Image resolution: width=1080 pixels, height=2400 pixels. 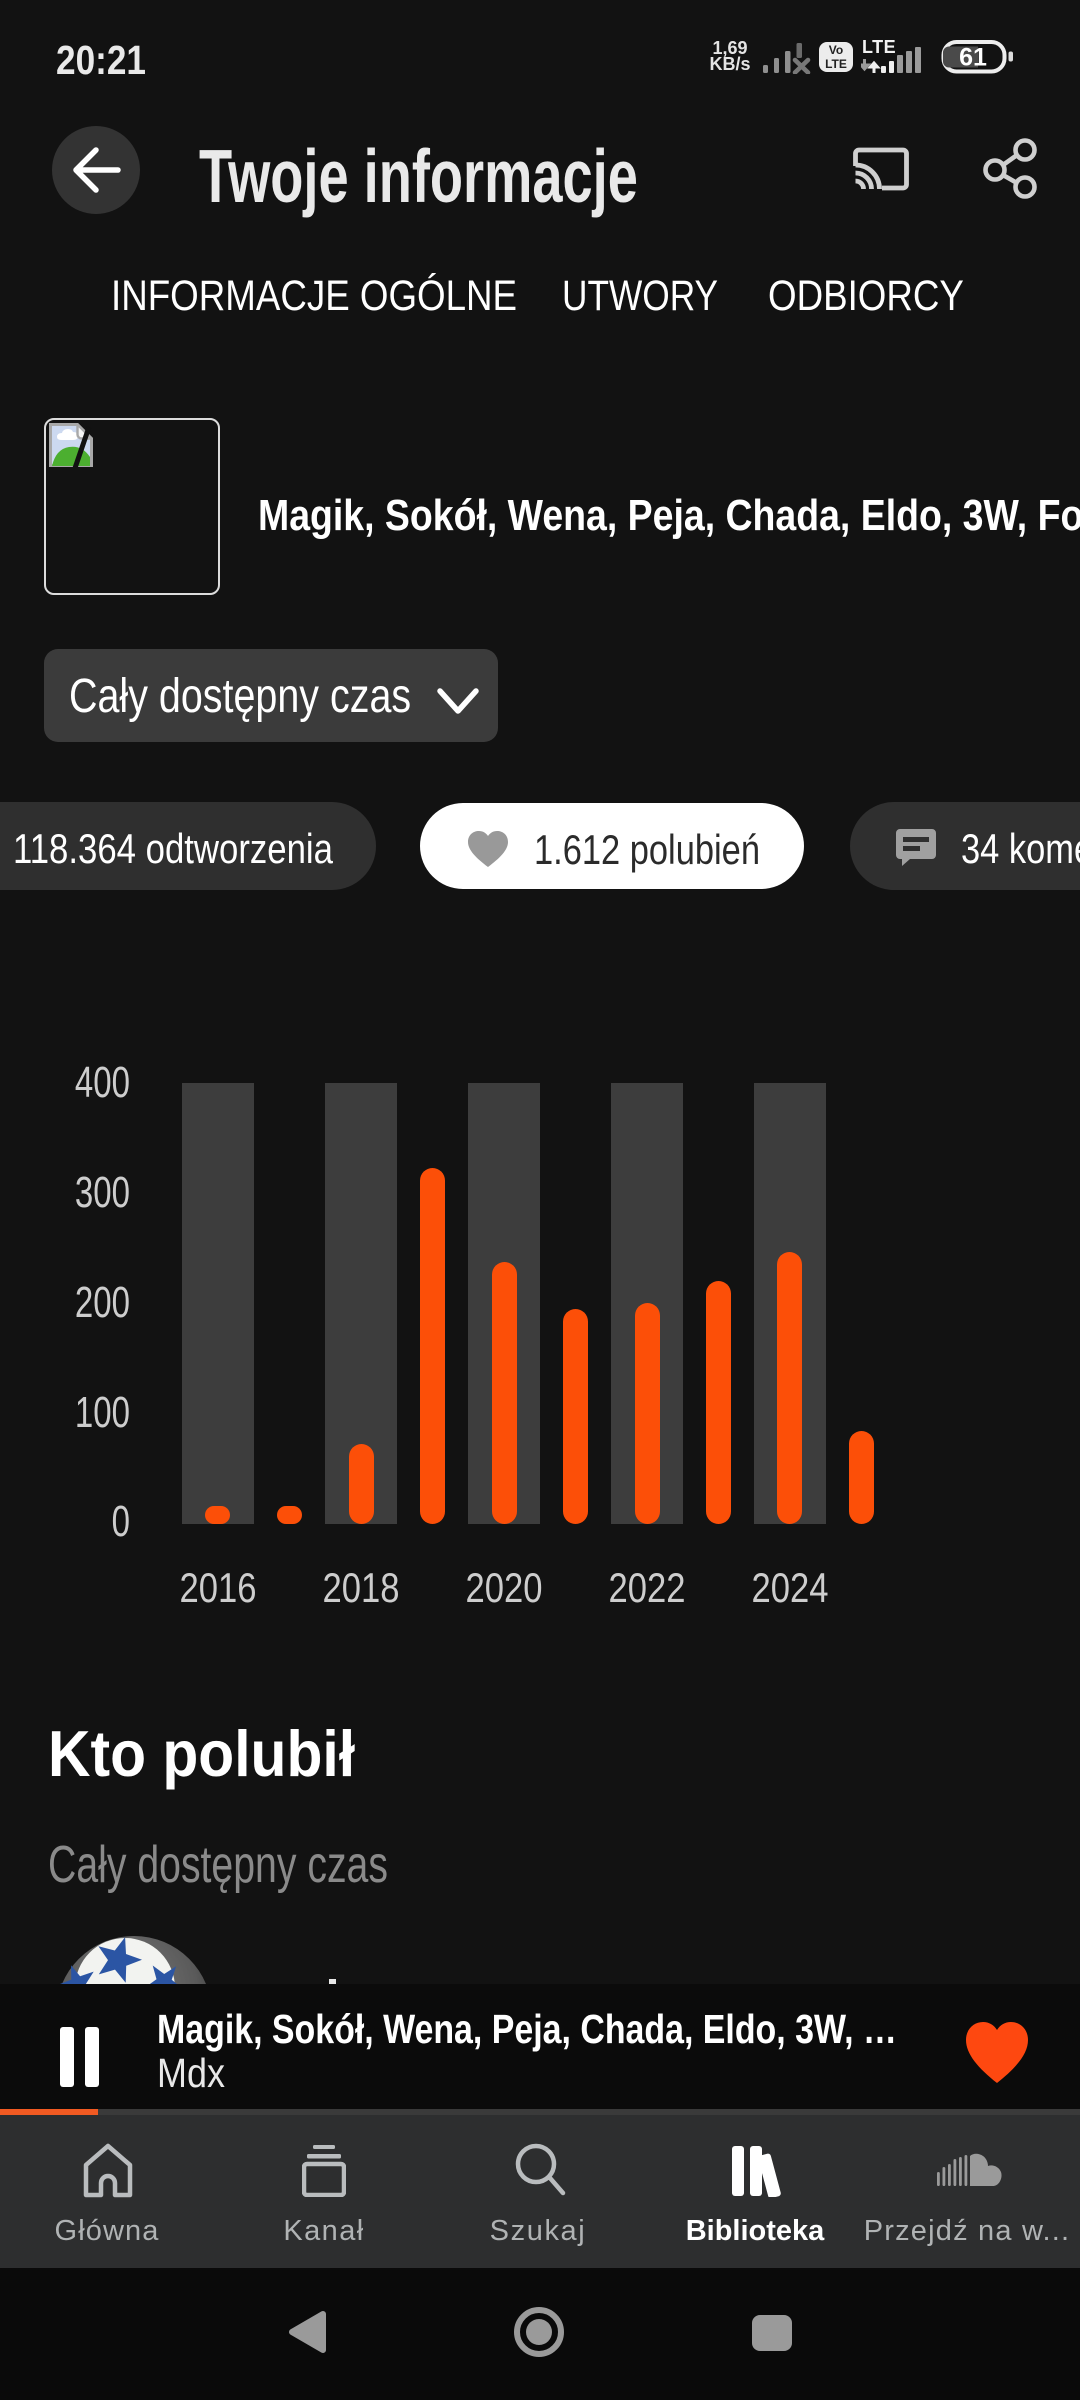 What do you see at coordinates (973, 58) in the screenshot?
I see `svg-text: 61` at bounding box center [973, 58].